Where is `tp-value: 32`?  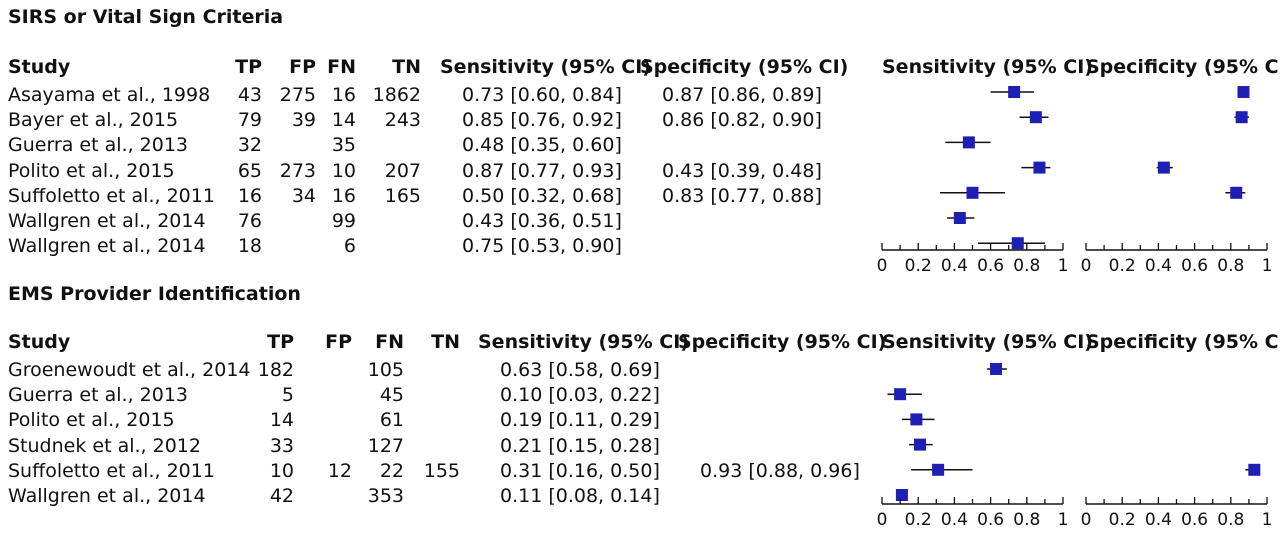 tp-value: 32 is located at coordinates (249, 145).